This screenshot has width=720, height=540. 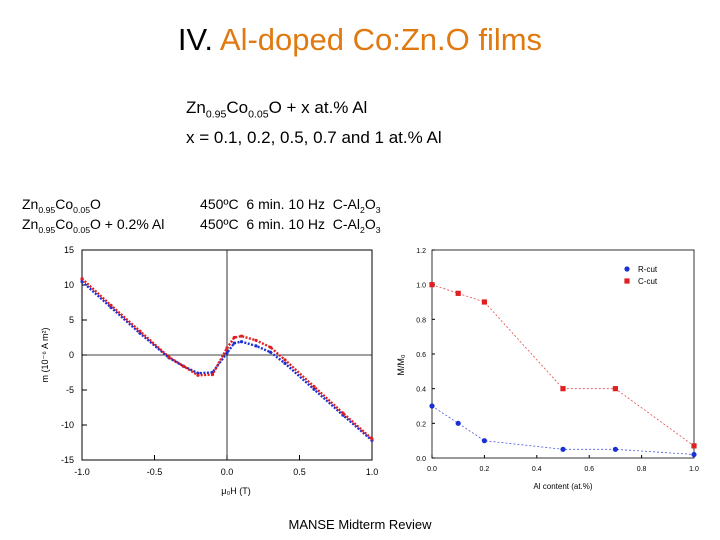 I want to click on right-y-tick-label: 1.0, so click(x=421, y=286).